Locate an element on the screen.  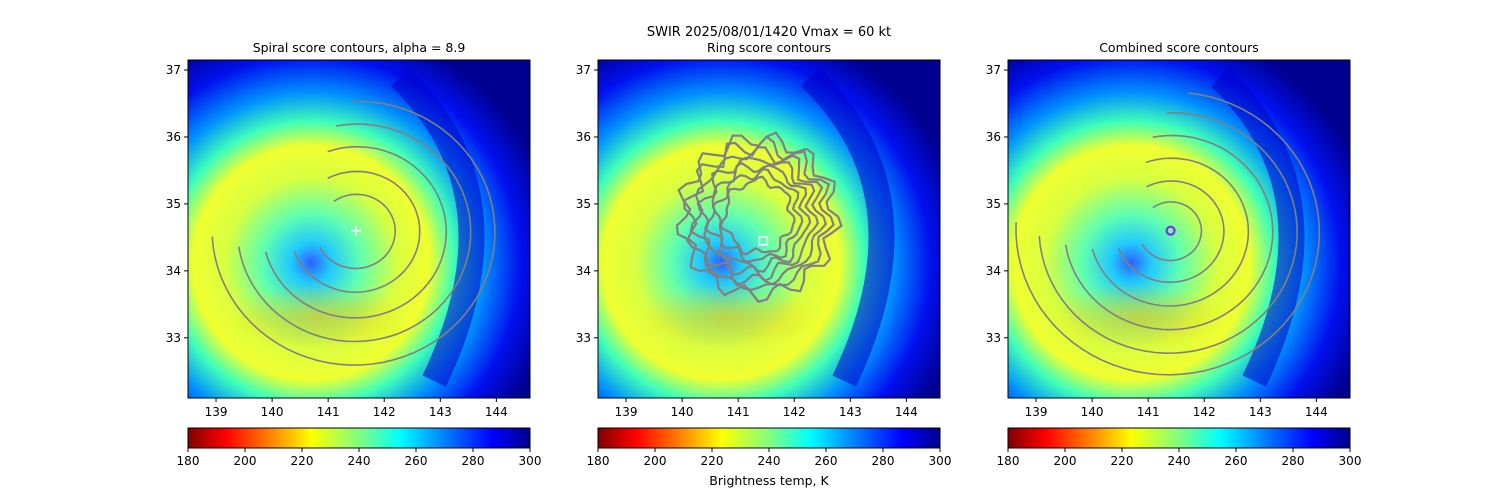
figure-suptitle: SWIR 2025/08/01/1420 Vmax = 60 kt is located at coordinates (769, 32).